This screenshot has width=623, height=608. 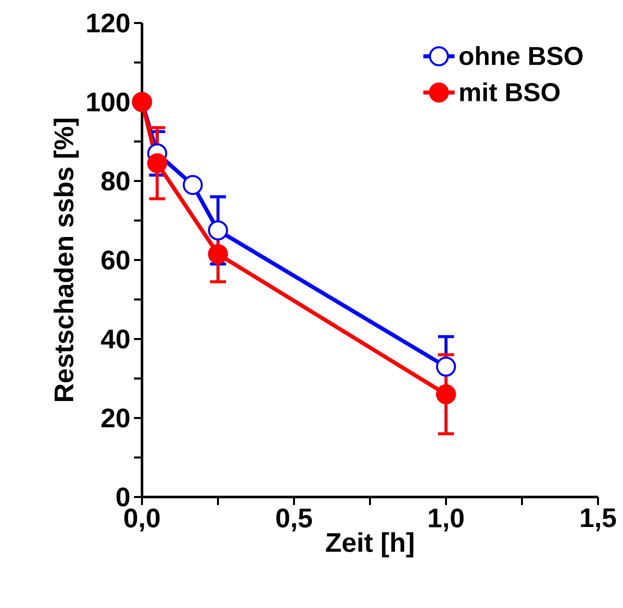 What do you see at coordinates (108, 23) in the screenshot?
I see `y-tick-label: 120` at bounding box center [108, 23].